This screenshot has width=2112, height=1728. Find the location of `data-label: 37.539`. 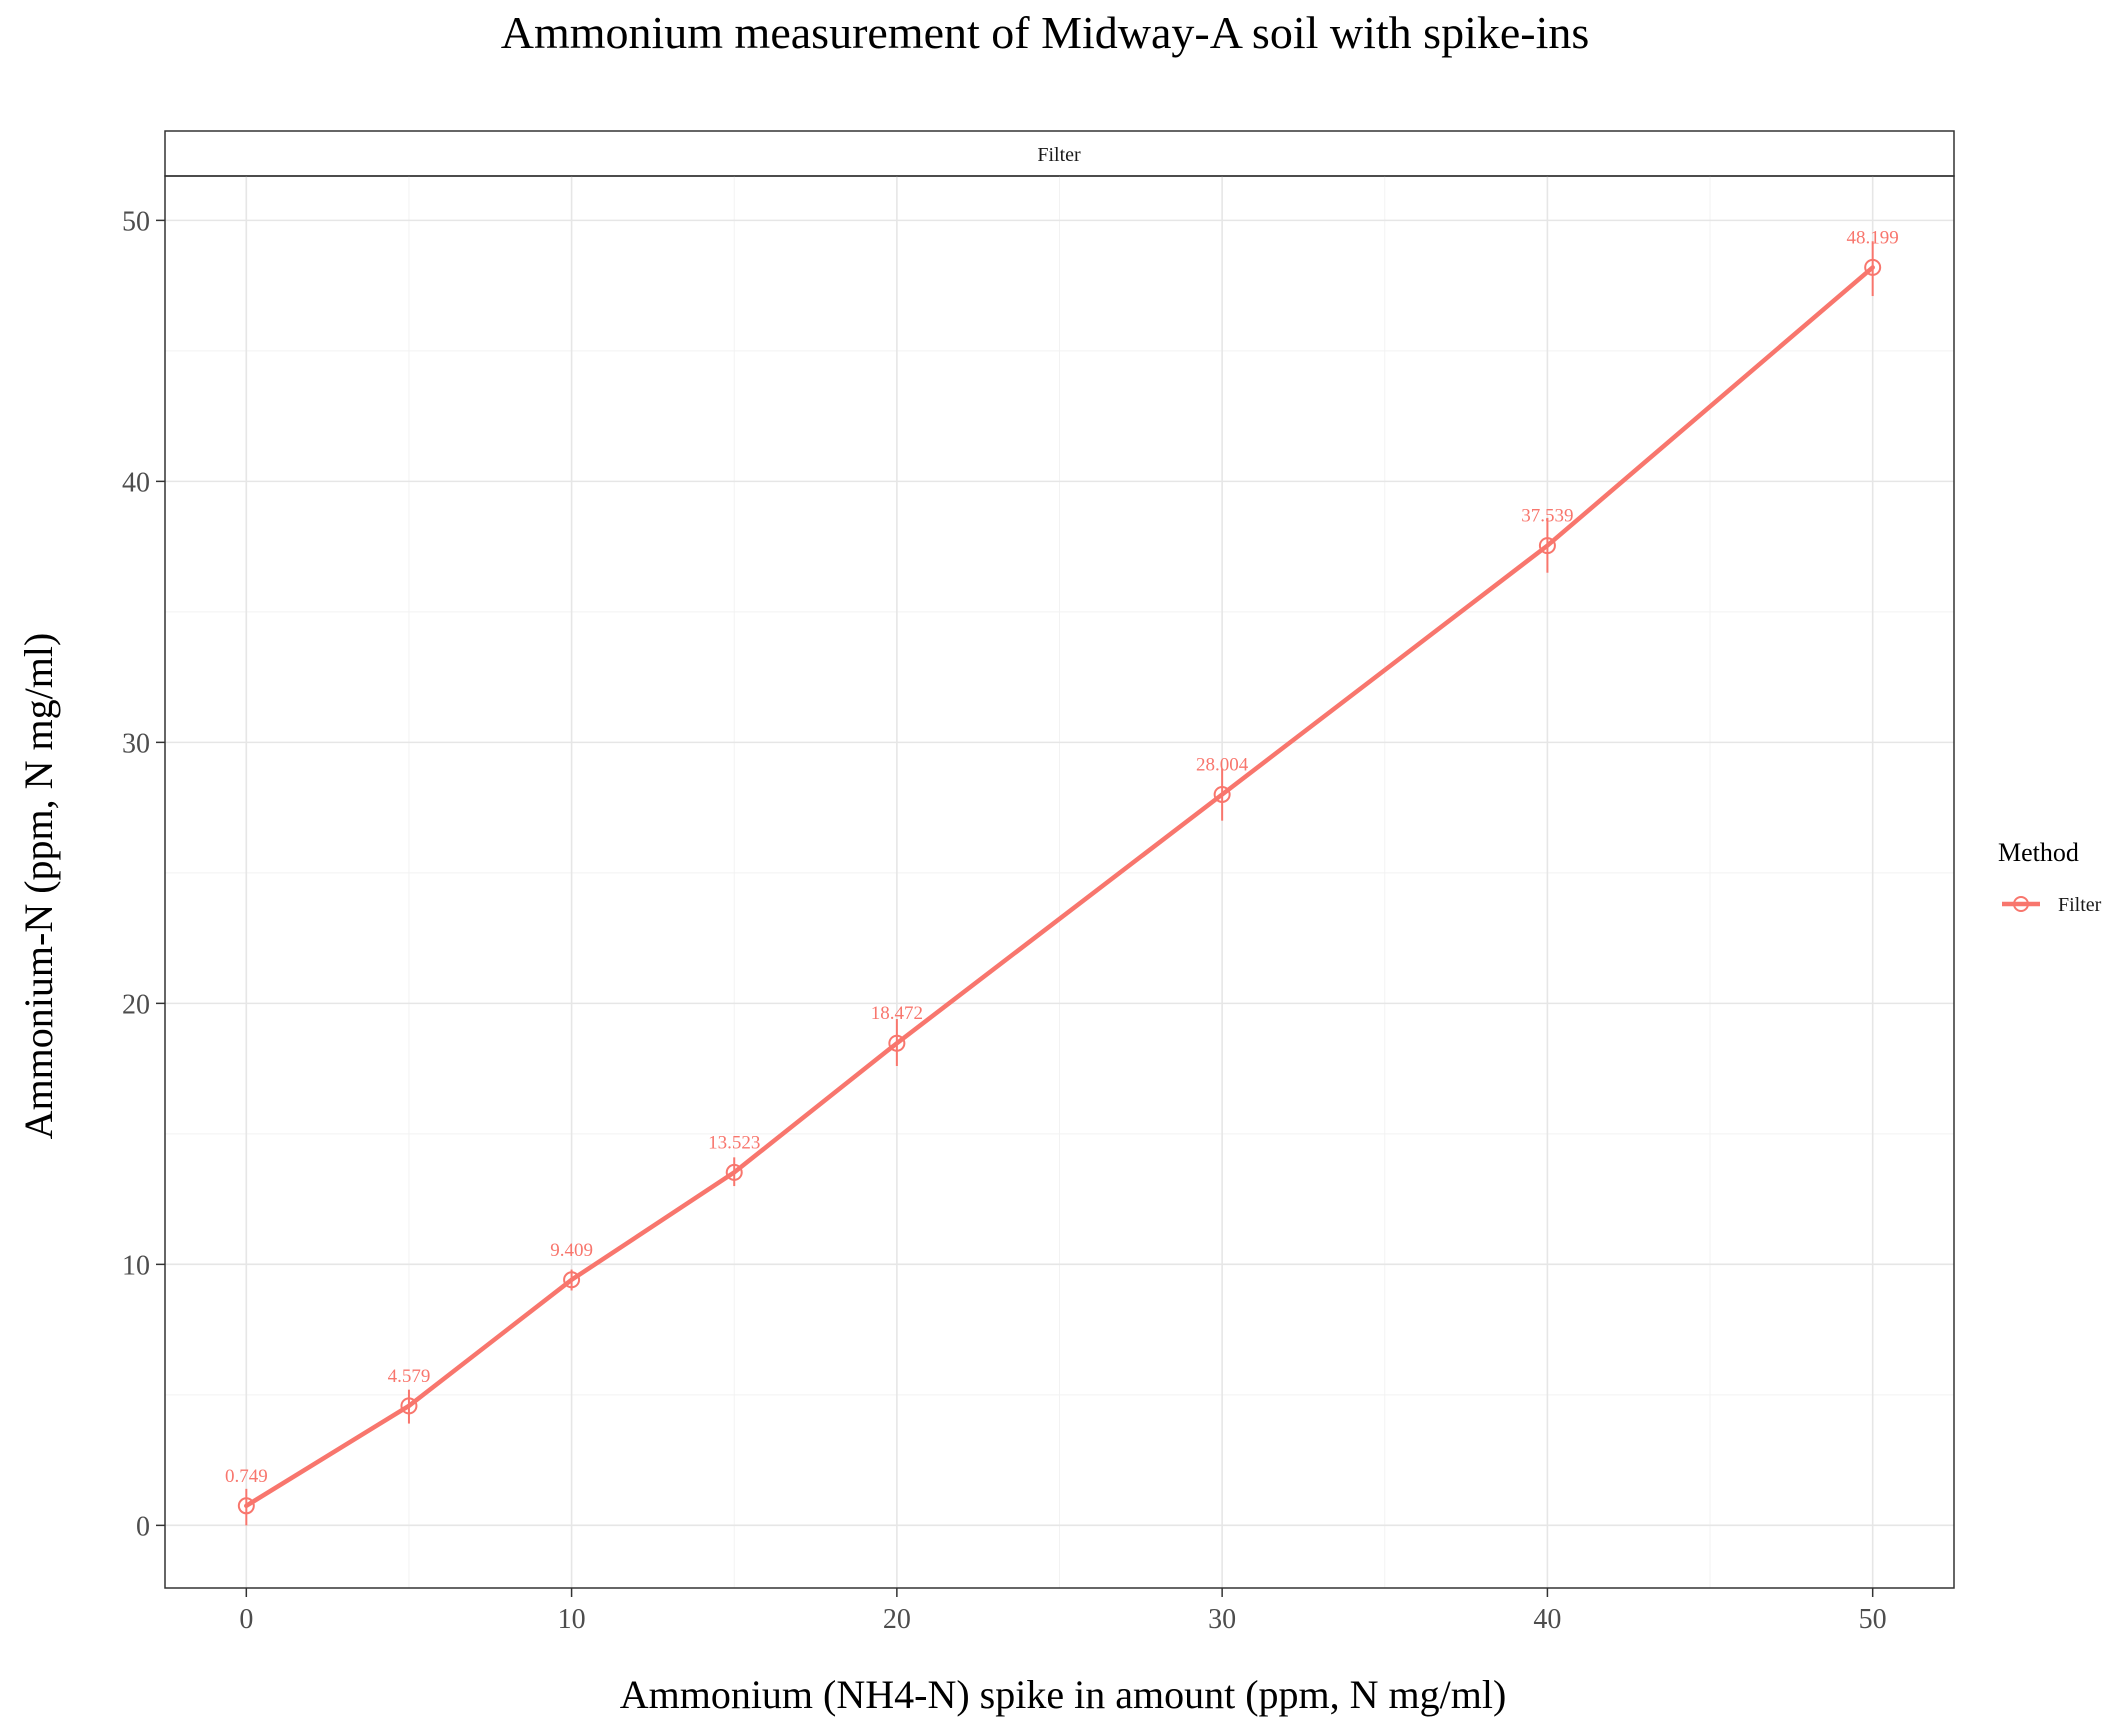

data-label: 37.539 is located at coordinates (1547, 516).